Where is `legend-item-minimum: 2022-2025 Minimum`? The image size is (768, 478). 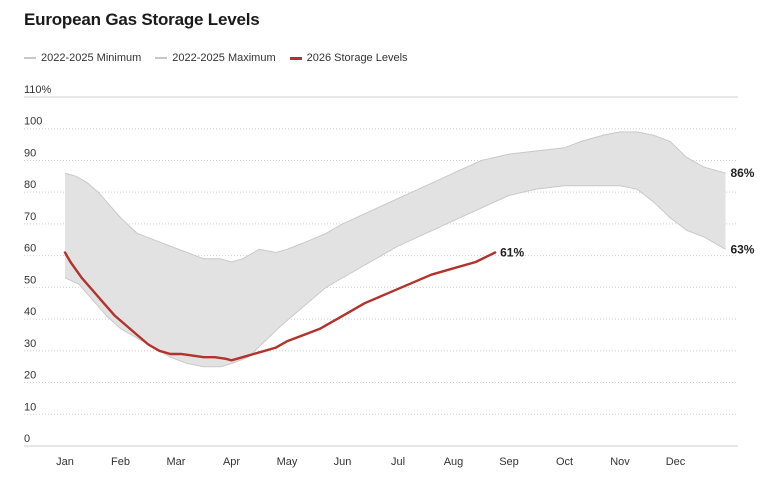 legend-item-minimum: 2022-2025 Minimum is located at coordinates (82, 58).